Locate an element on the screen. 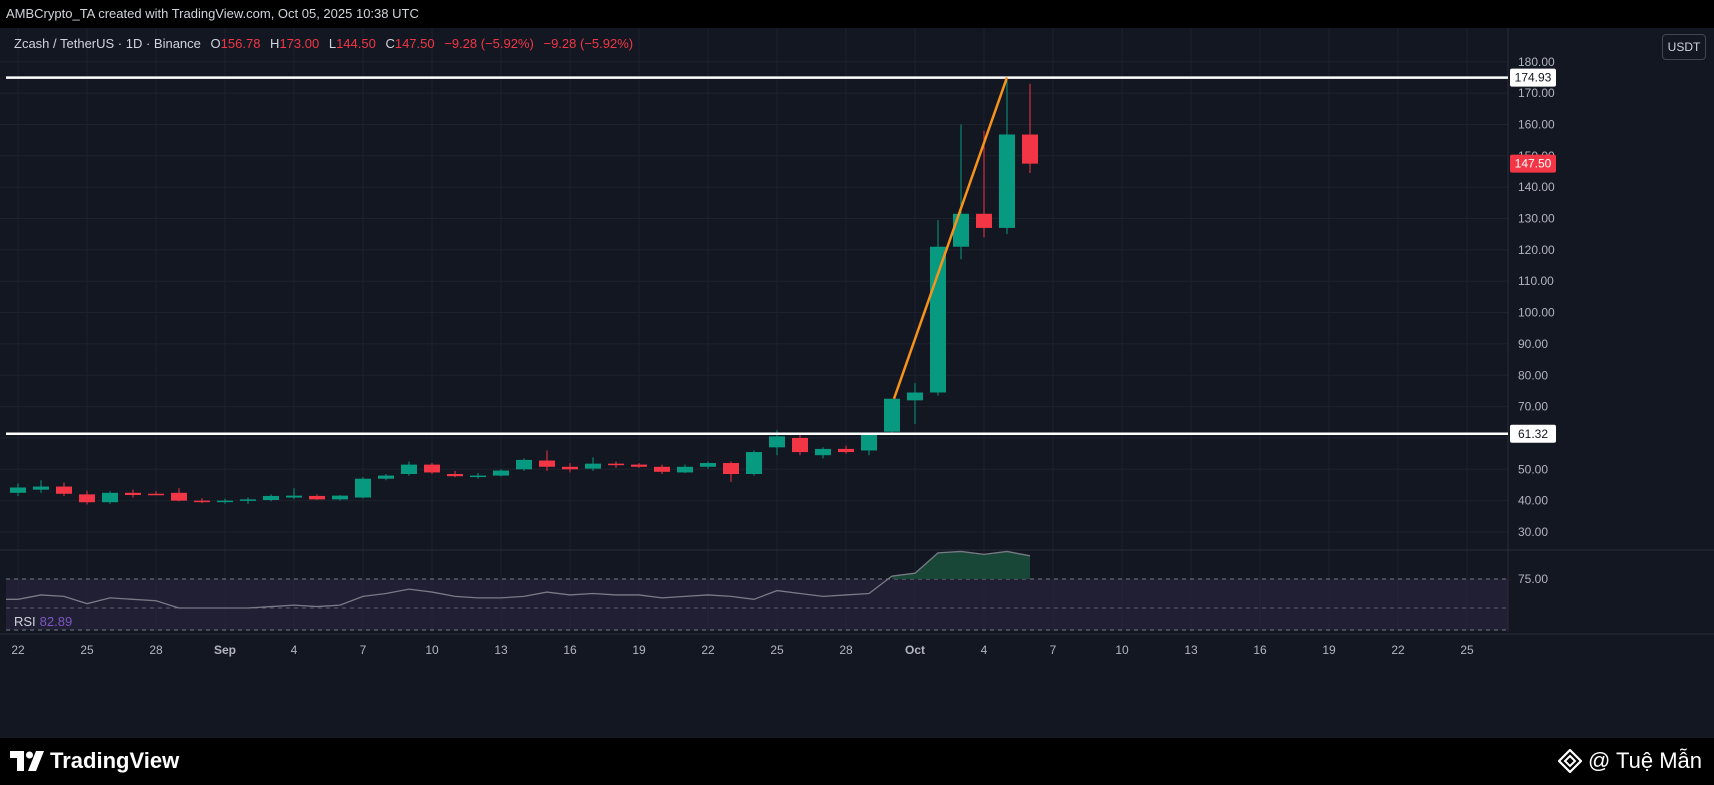 This screenshot has height=785, width=1714. price-tick-label: 70.00 is located at coordinates (1533, 407).